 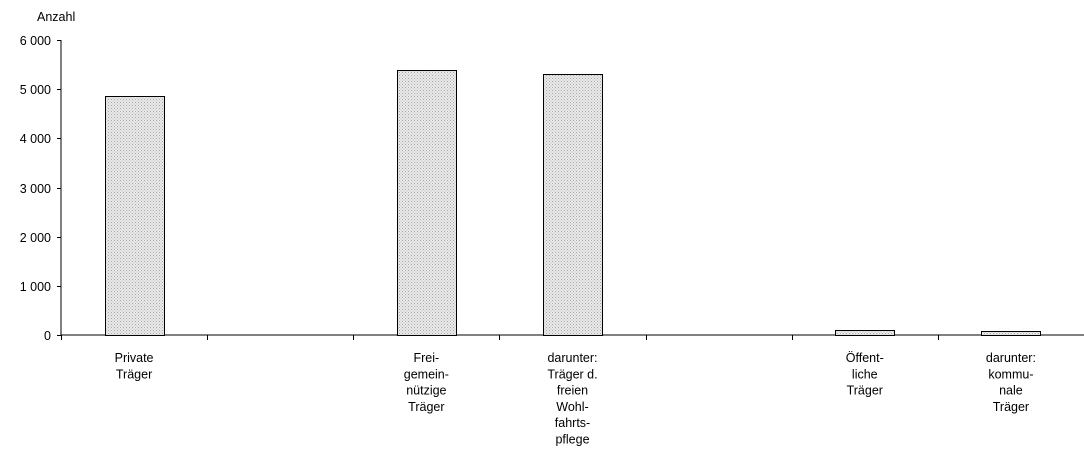 What do you see at coordinates (1011, 382) in the screenshot?
I see `x-category-label: darunter: kommu-nale Träger` at bounding box center [1011, 382].